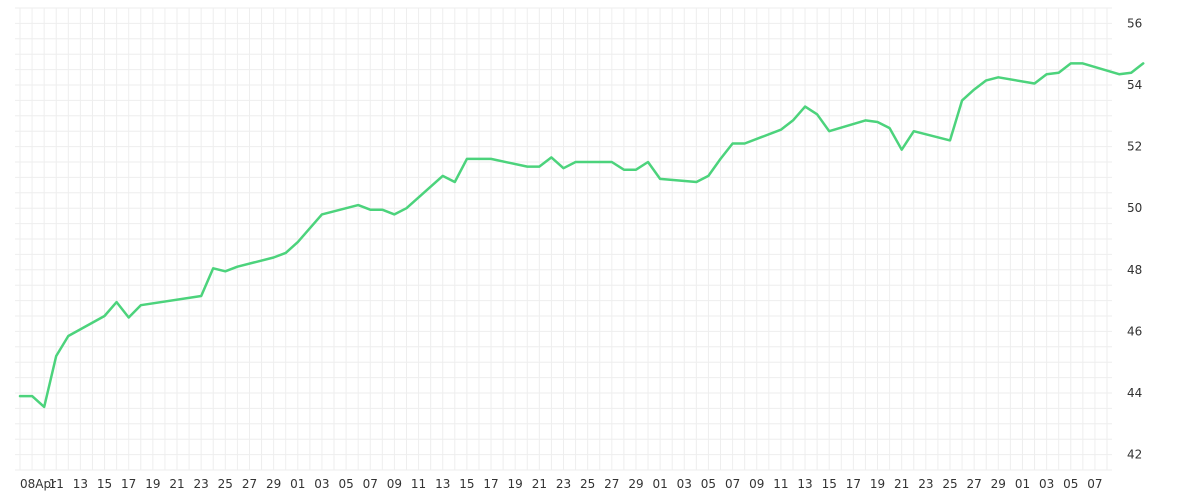 Image resolution: width=1200 pixels, height=500 pixels. What do you see at coordinates (1134, 455) in the screenshot?
I see `y-tick-label: 42` at bounding box center [1134, 455].